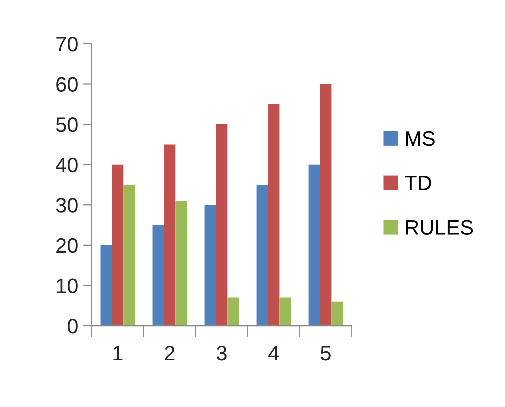 The width and height of the screenshot is (505, 407). Describe the element at coordinates (73, 326) in the screenshot. I see `y-tick-label: 0` at that location.